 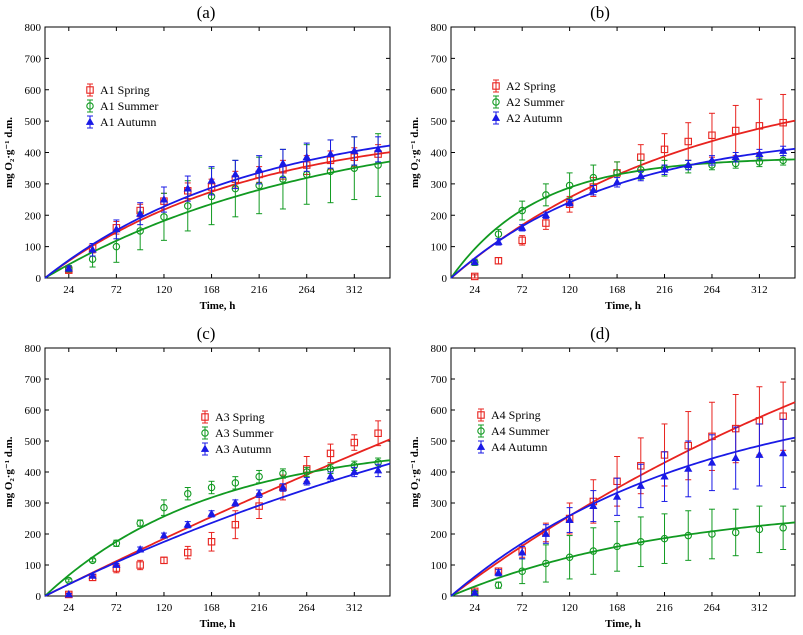 What do you see at coordinates (519, 447) in the screenshot?
I see `legend-label: A4 Autumn` at bounding box center [519, 447].